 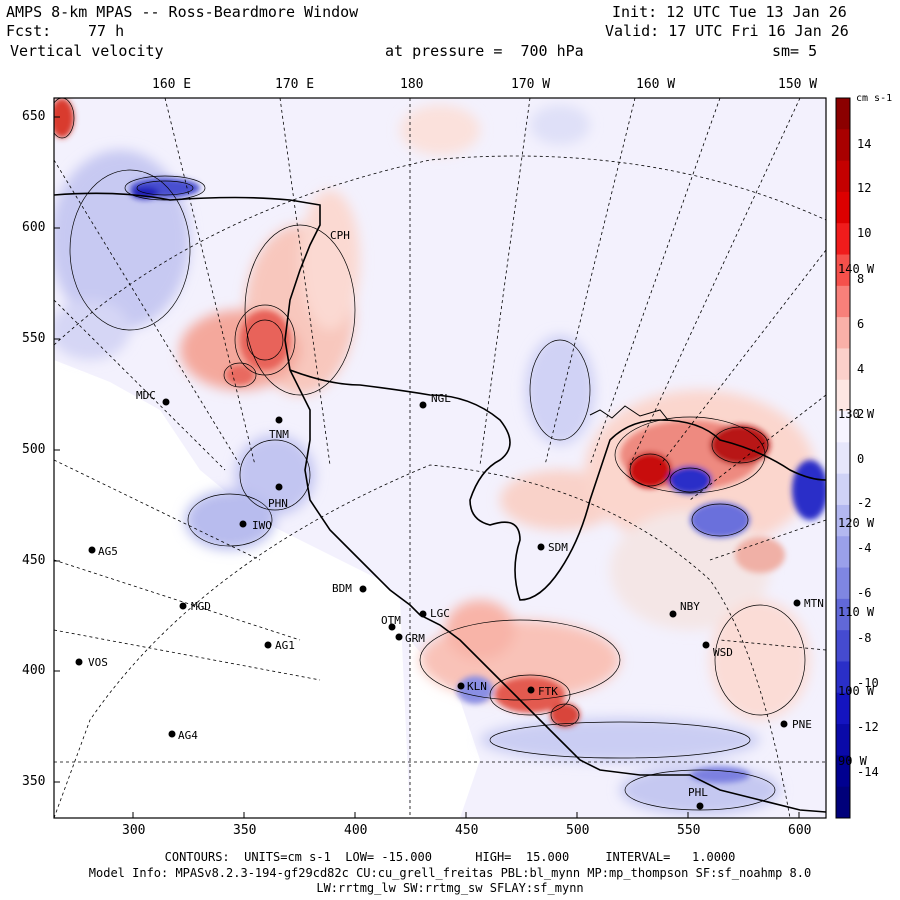 I want to click on colorbar-frame, so click(x=843, y=458).